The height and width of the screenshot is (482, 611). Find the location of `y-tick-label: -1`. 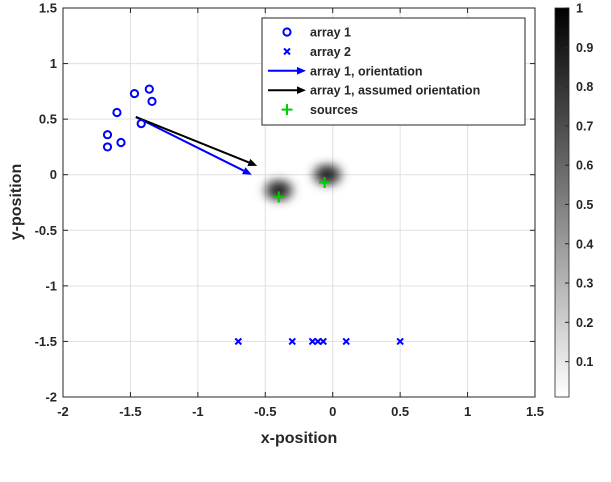

y-tick-label: -1 is located at coordinates (51, 285).